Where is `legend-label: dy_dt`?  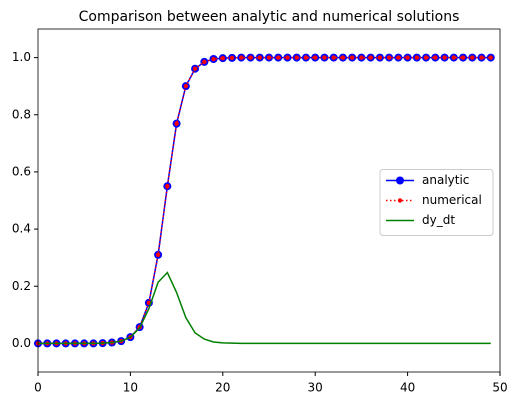
legend-label: dy_dt is located at coordinates (438, 220).